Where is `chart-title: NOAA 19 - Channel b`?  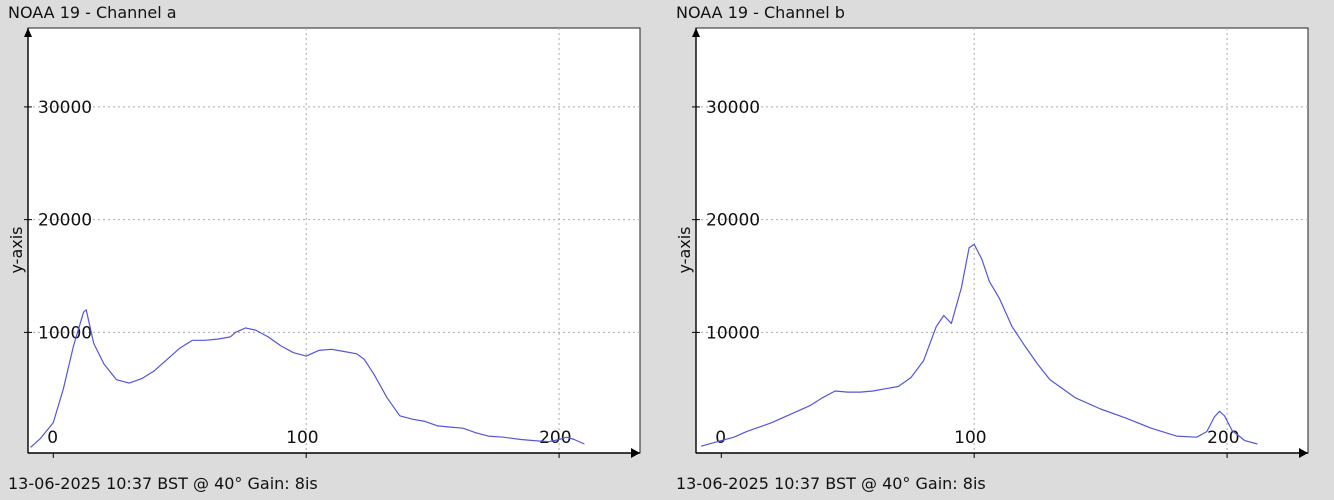 chart-title: NOAA 19 - Channel b is located at coordinates (760, 12).